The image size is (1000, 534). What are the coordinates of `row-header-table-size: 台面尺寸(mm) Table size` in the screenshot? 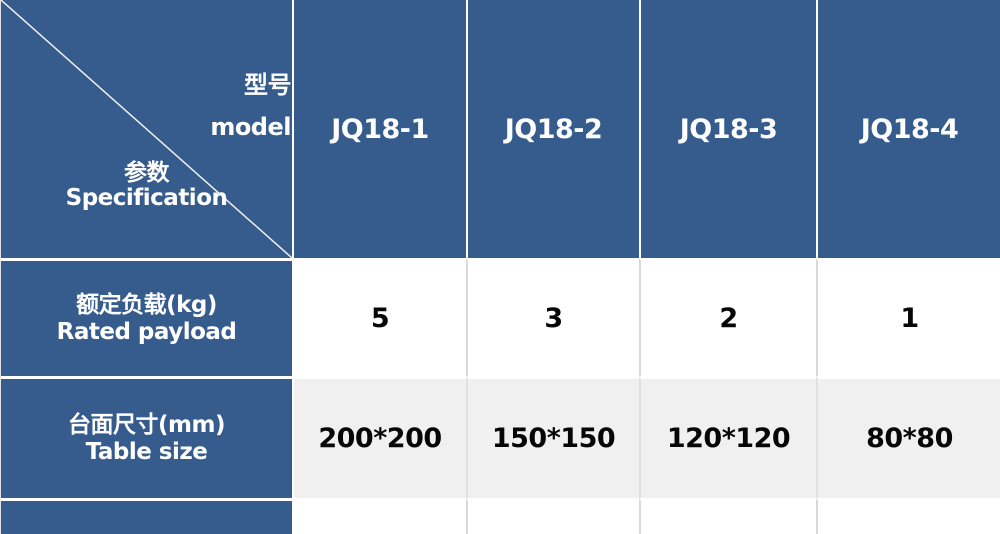 It's located at (146, 437).